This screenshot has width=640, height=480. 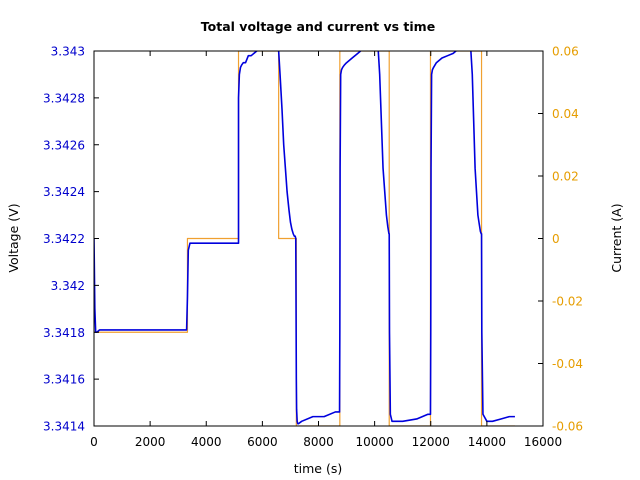 I want to click on y2-tick-label: 0, so click(x=556, y=239).